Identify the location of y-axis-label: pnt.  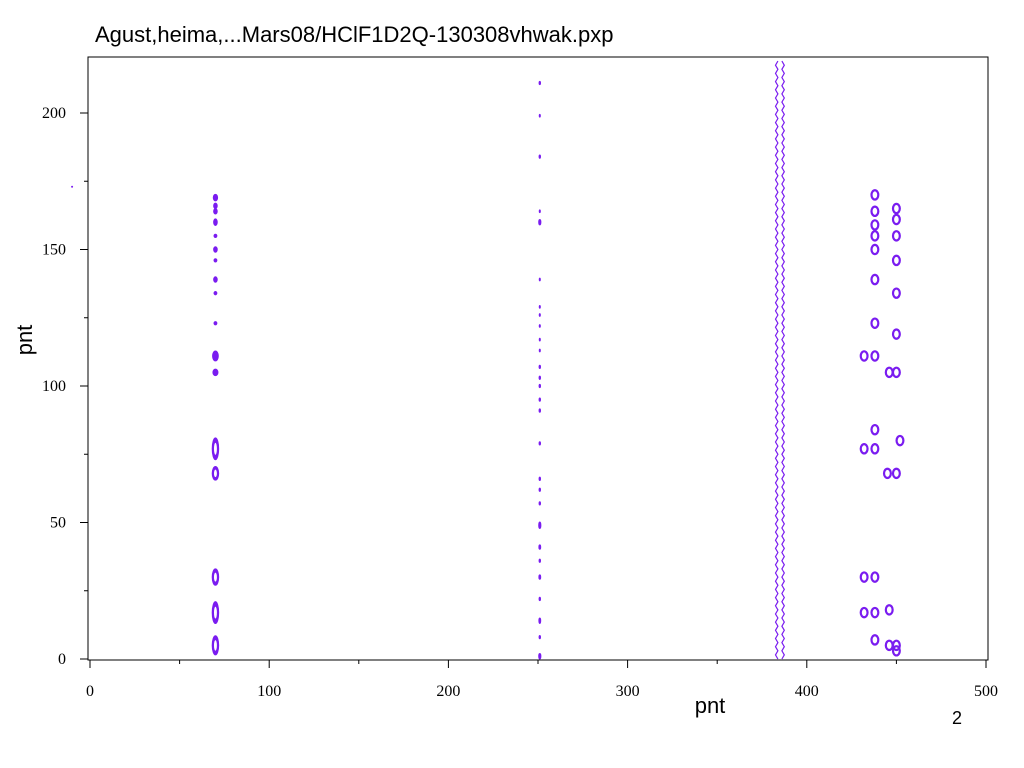
(24, 340).